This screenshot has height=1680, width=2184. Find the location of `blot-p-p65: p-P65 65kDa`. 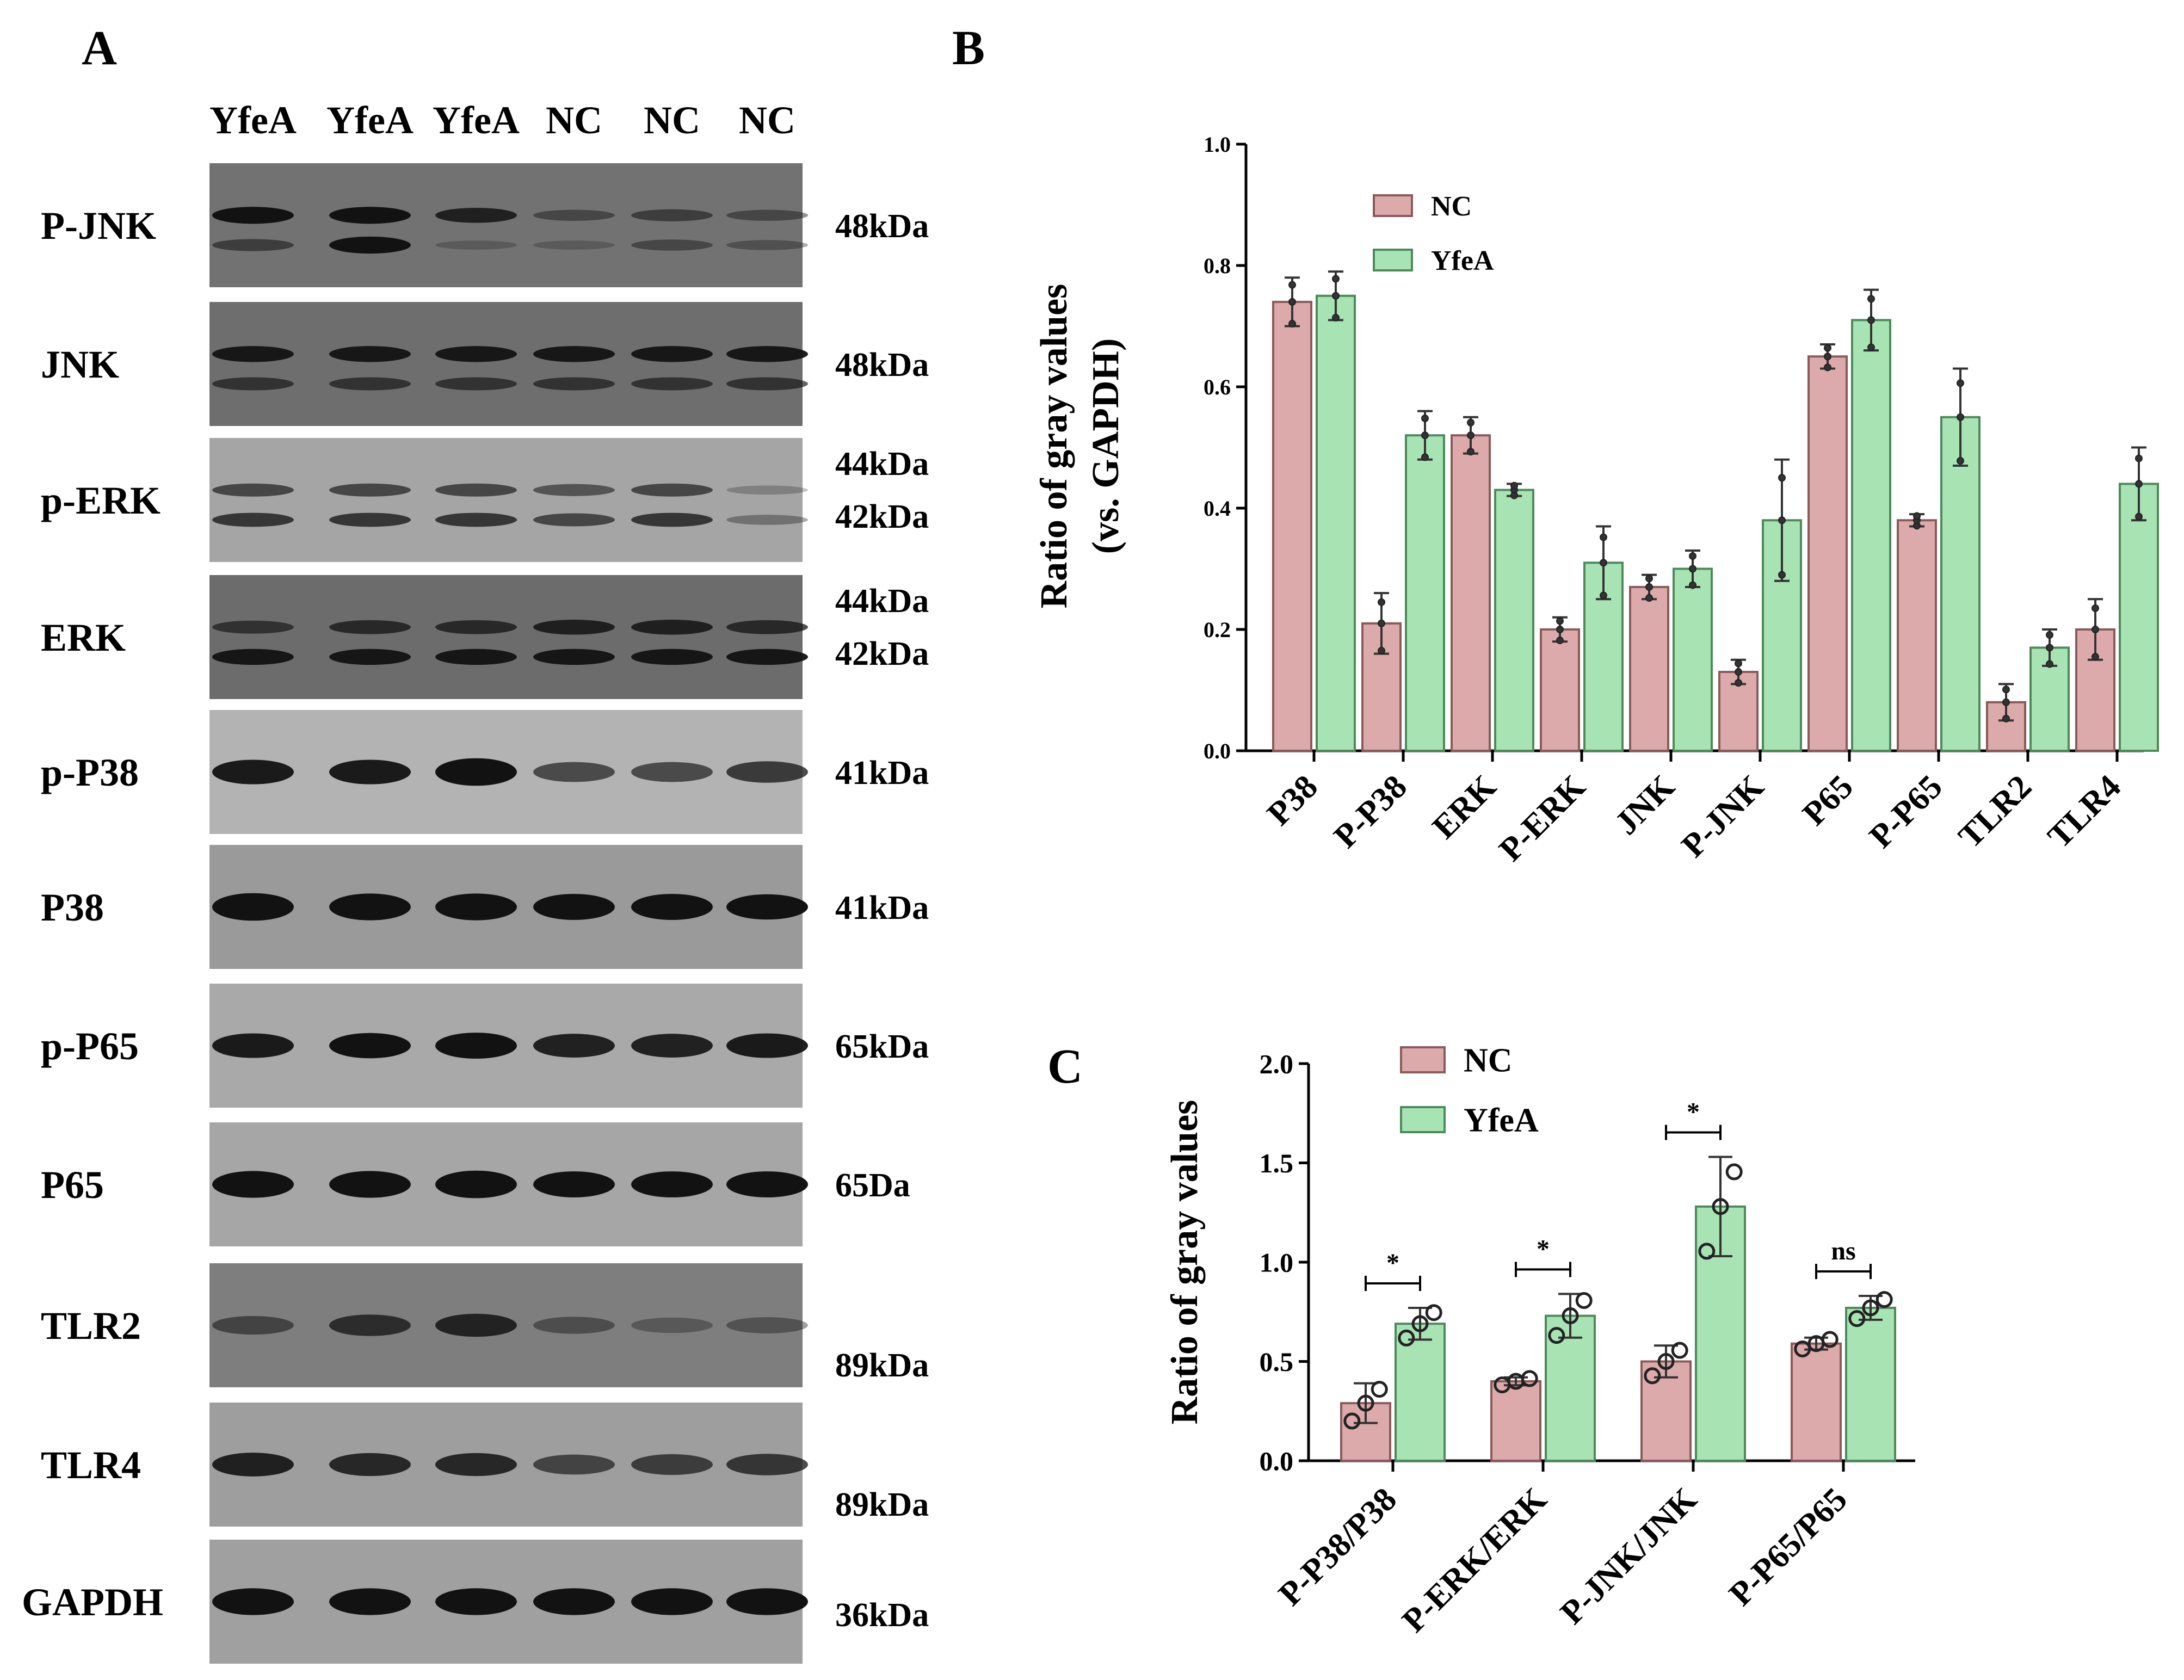

blot-p-p65: p-P65 65kDa is located at coordinates (485, 1046).